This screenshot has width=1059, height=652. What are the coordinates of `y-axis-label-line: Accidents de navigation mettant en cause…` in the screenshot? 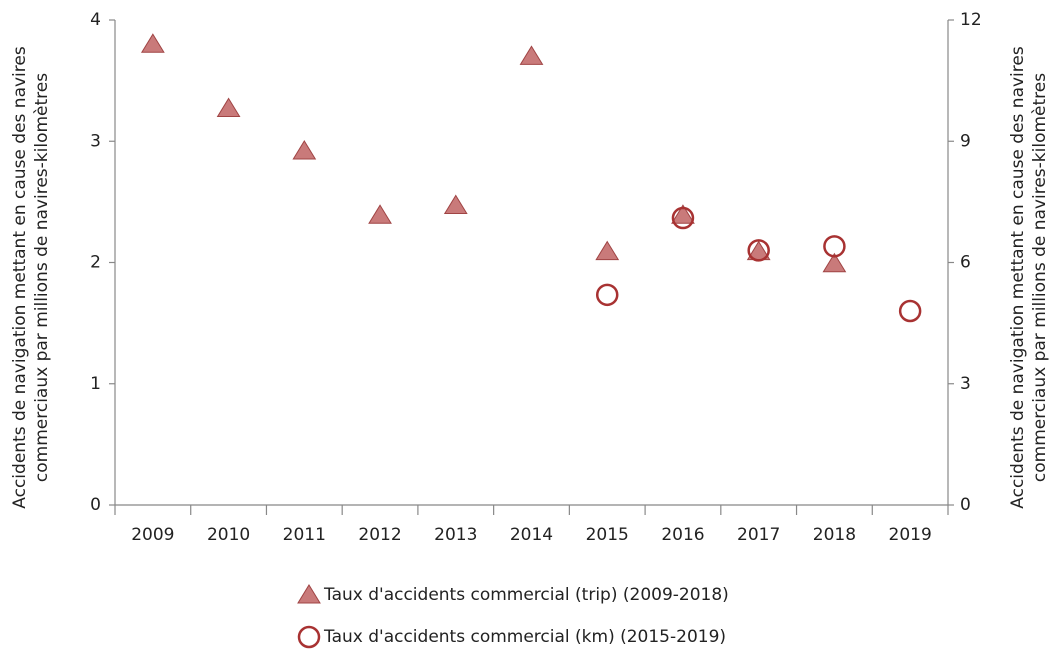 It's located at (20, 277).